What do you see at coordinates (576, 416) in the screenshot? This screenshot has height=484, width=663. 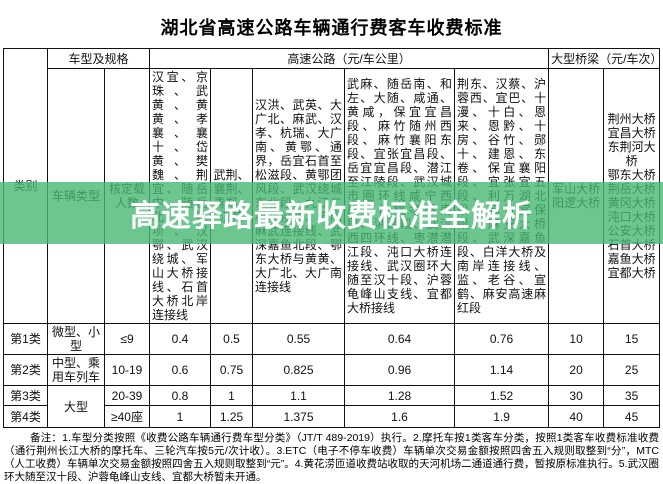 I see `row4-bridge-fee-1: 40` at bounding box center [576, 416].